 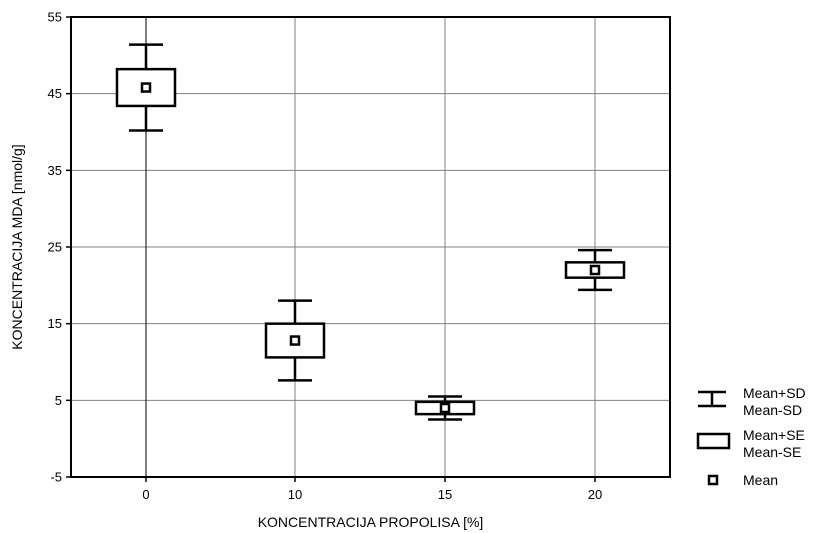 What do you see at coordinates (295, 494) in the screenshot?
I see `x-tick-label: 10` at bounding box center [295, 494].